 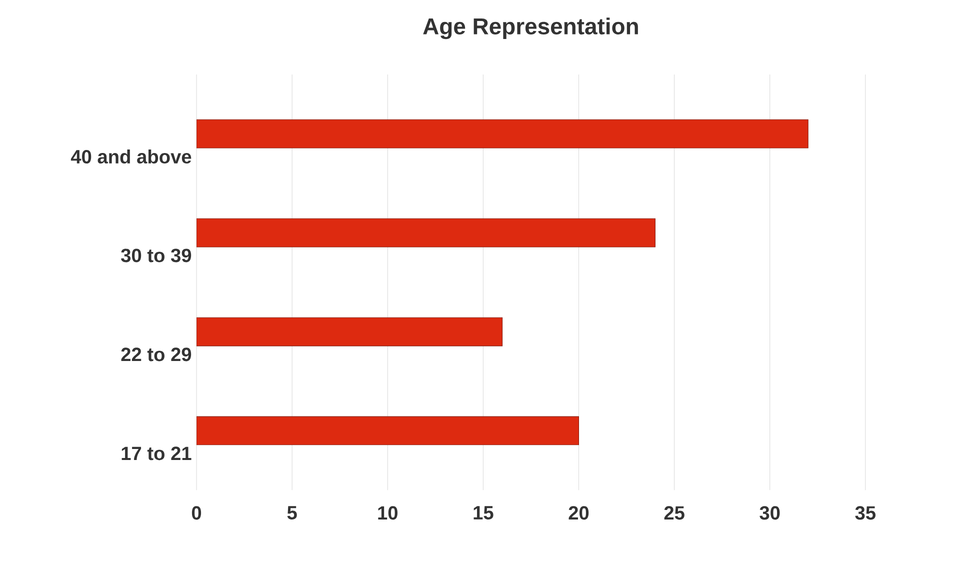 I want to click on y-tick-label: 30 to 39, so click(x=156, y=255).